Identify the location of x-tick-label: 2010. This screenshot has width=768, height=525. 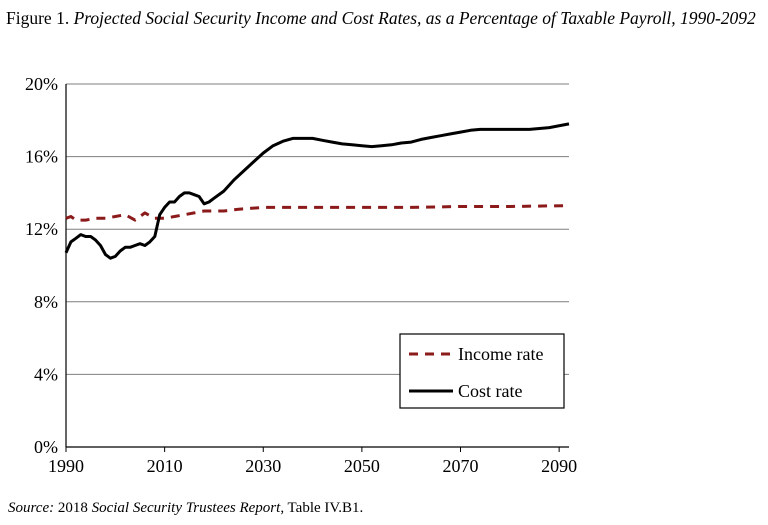
(165, 466).